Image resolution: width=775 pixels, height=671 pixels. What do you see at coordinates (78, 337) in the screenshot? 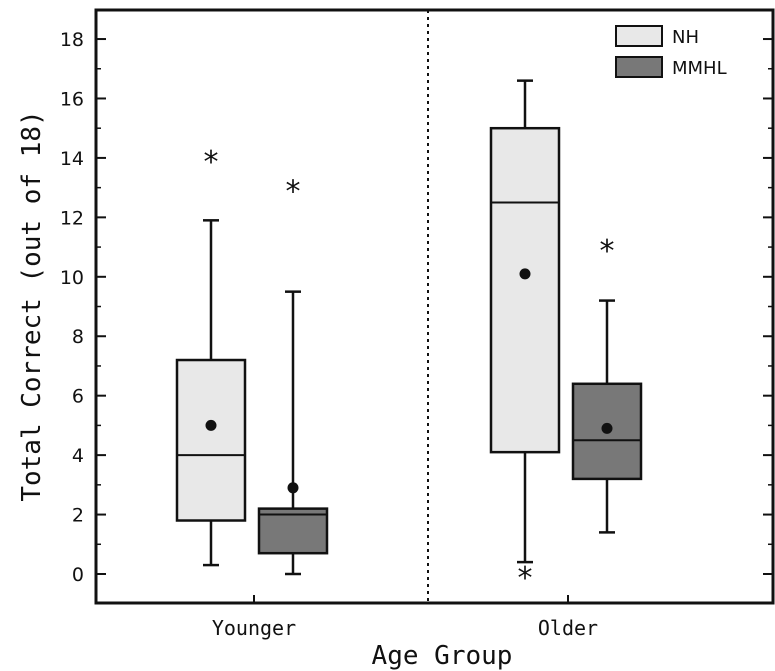
I see `y-tick-label: 8` at bounding box center [78, 337].